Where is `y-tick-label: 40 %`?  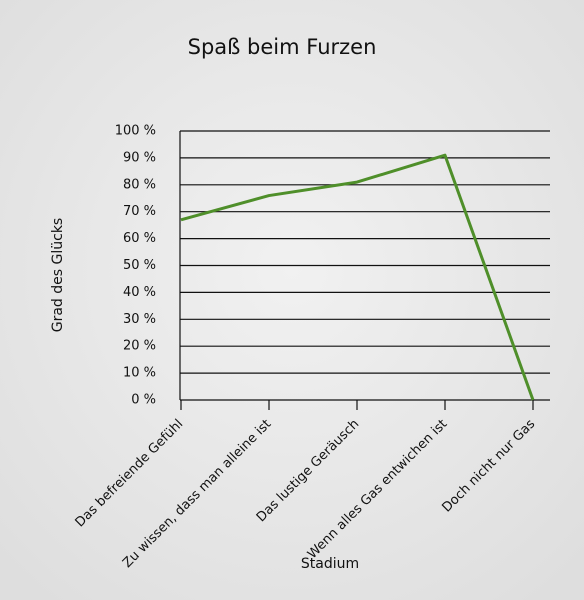
y-tick-label: 40 % is located at coordinates (139, 292).